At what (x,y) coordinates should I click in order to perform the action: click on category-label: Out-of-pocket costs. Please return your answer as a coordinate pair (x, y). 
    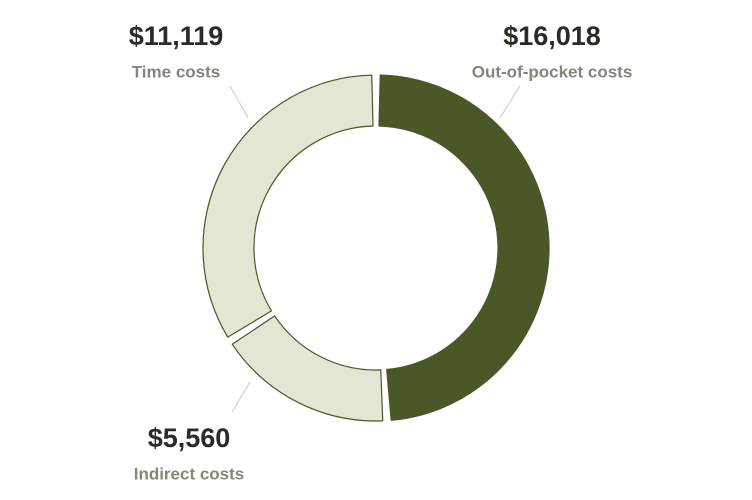
    Looking at the image, I should click on (552, 71).